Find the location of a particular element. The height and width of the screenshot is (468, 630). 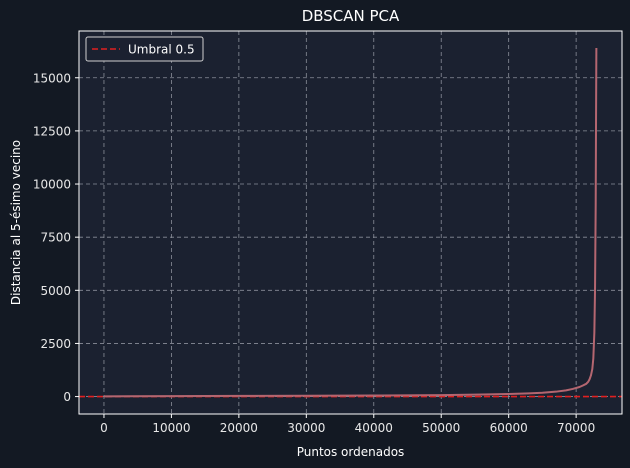

y-axis-ticks: 0 2500 5000 7500 10000 12500 15000 is located at coordinates (56, 237).